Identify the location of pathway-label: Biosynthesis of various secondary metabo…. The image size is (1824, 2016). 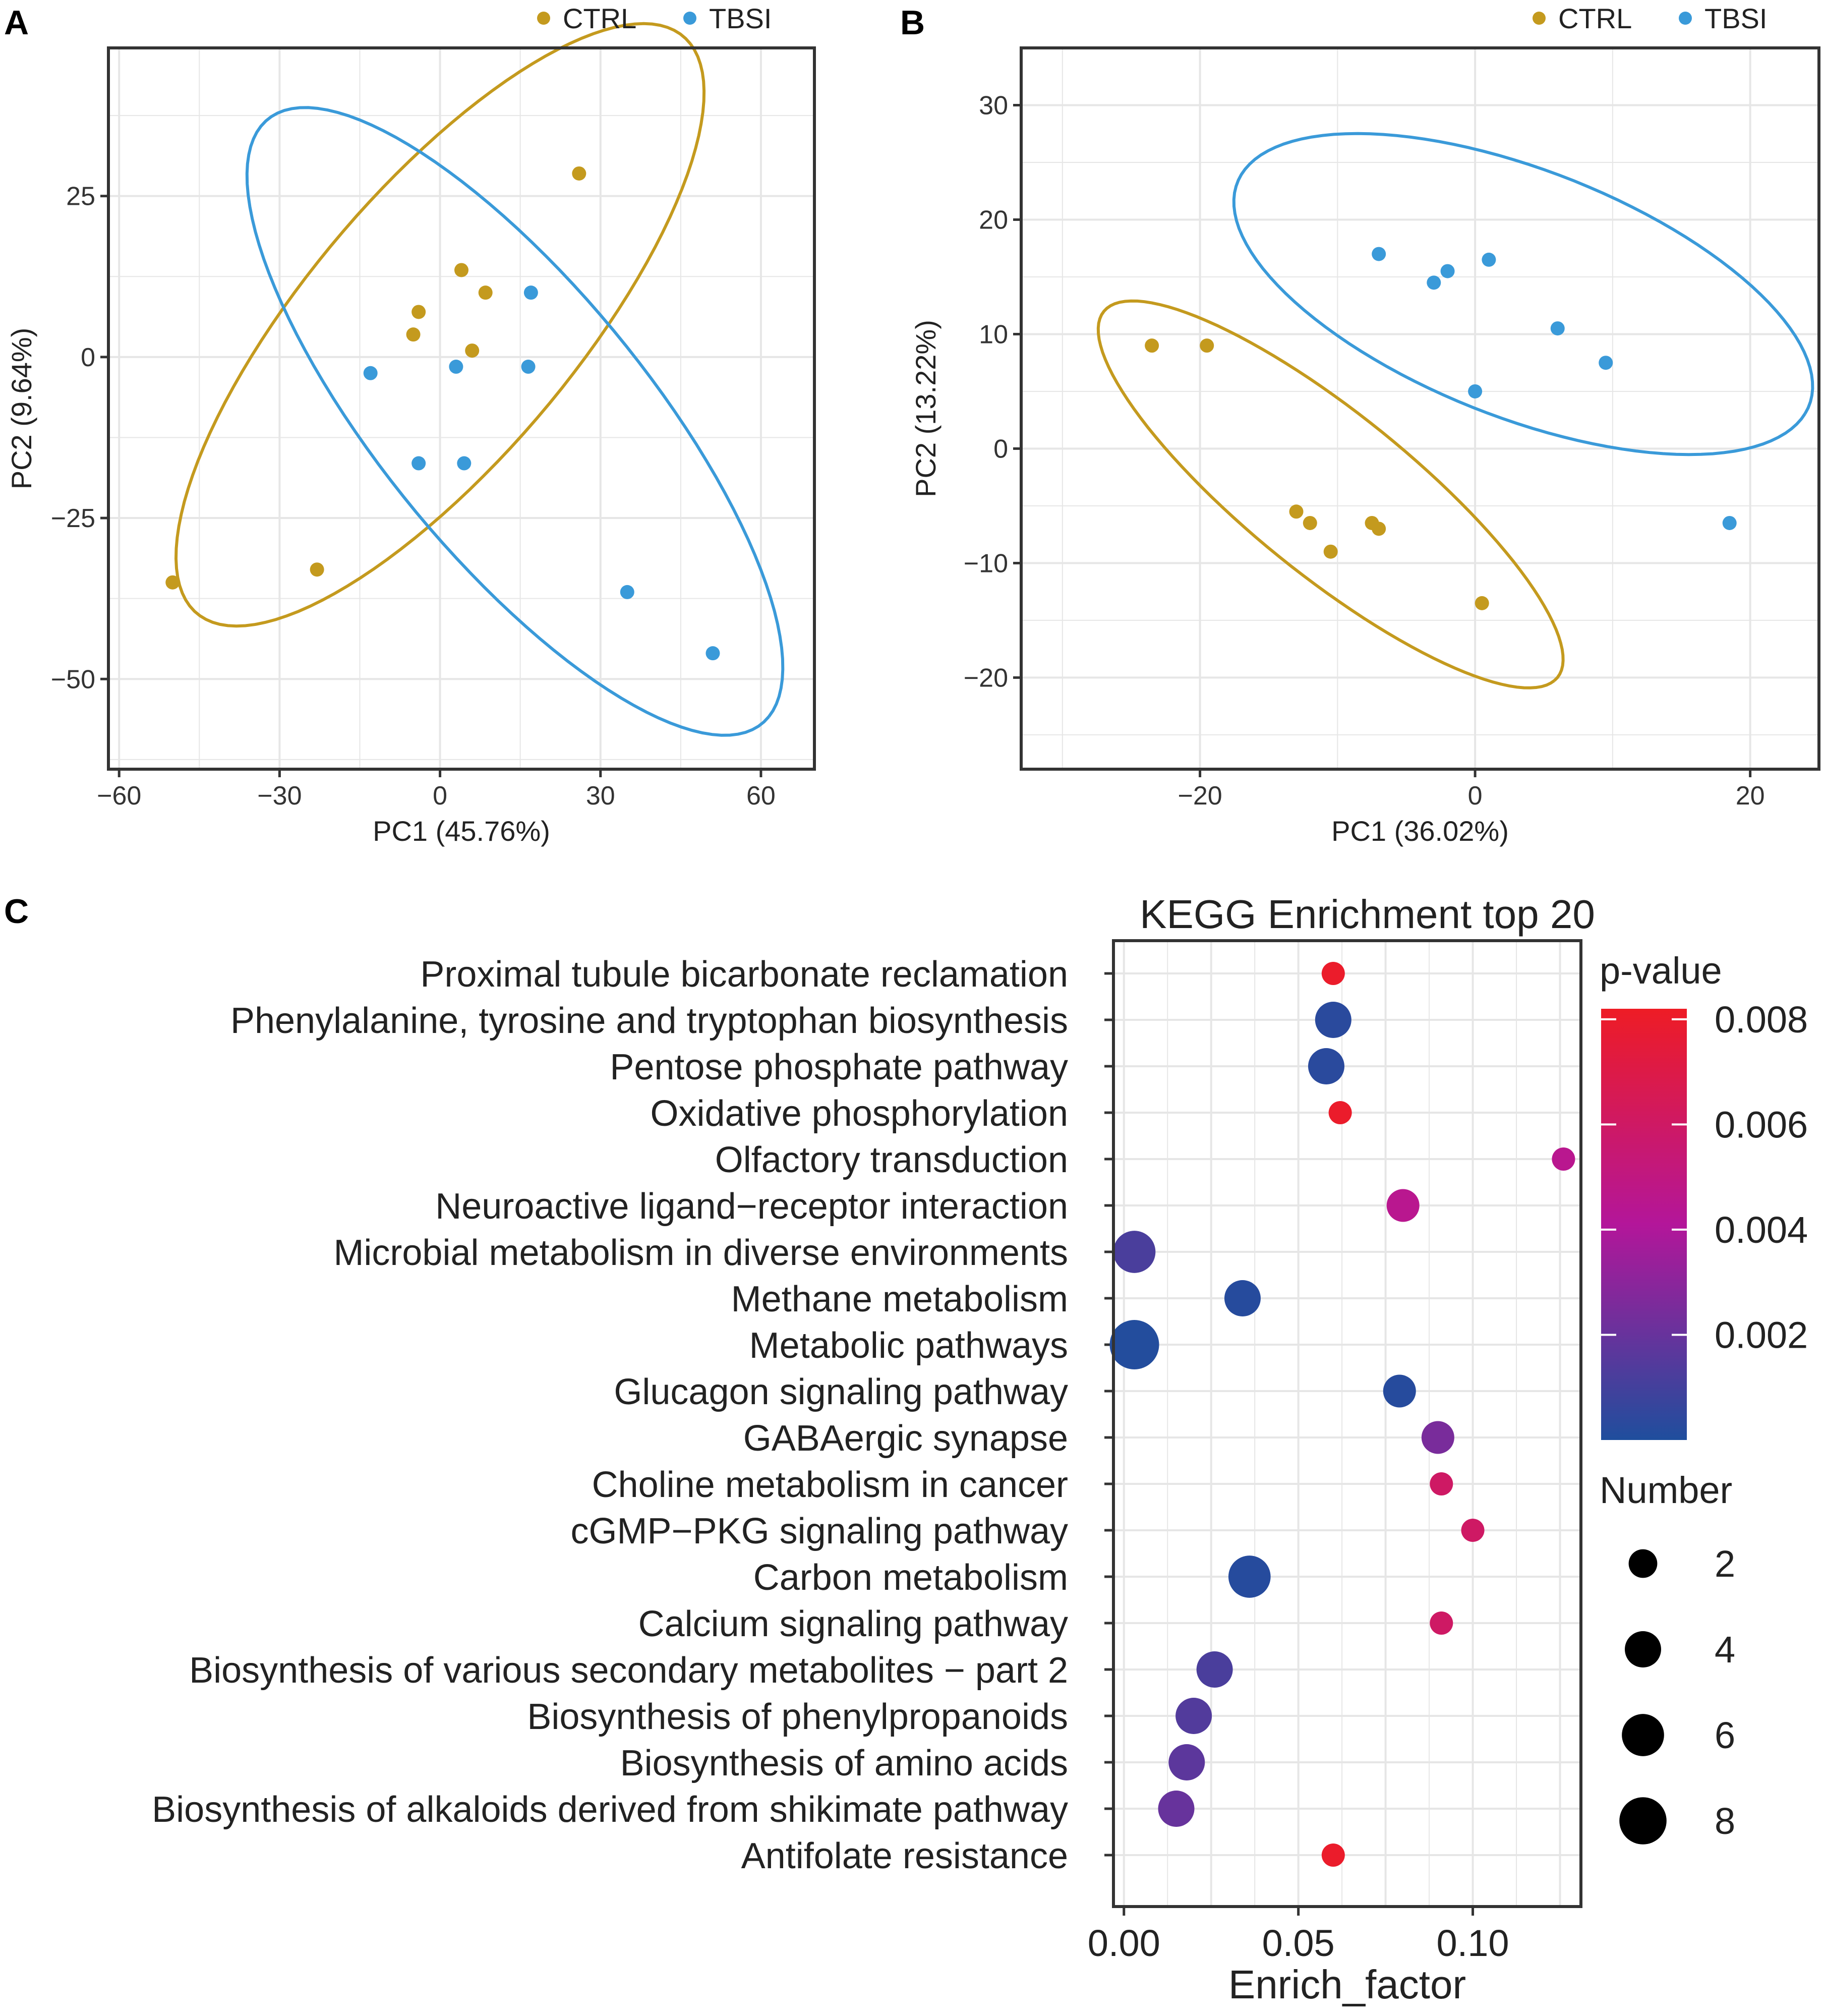
(628, 1670).